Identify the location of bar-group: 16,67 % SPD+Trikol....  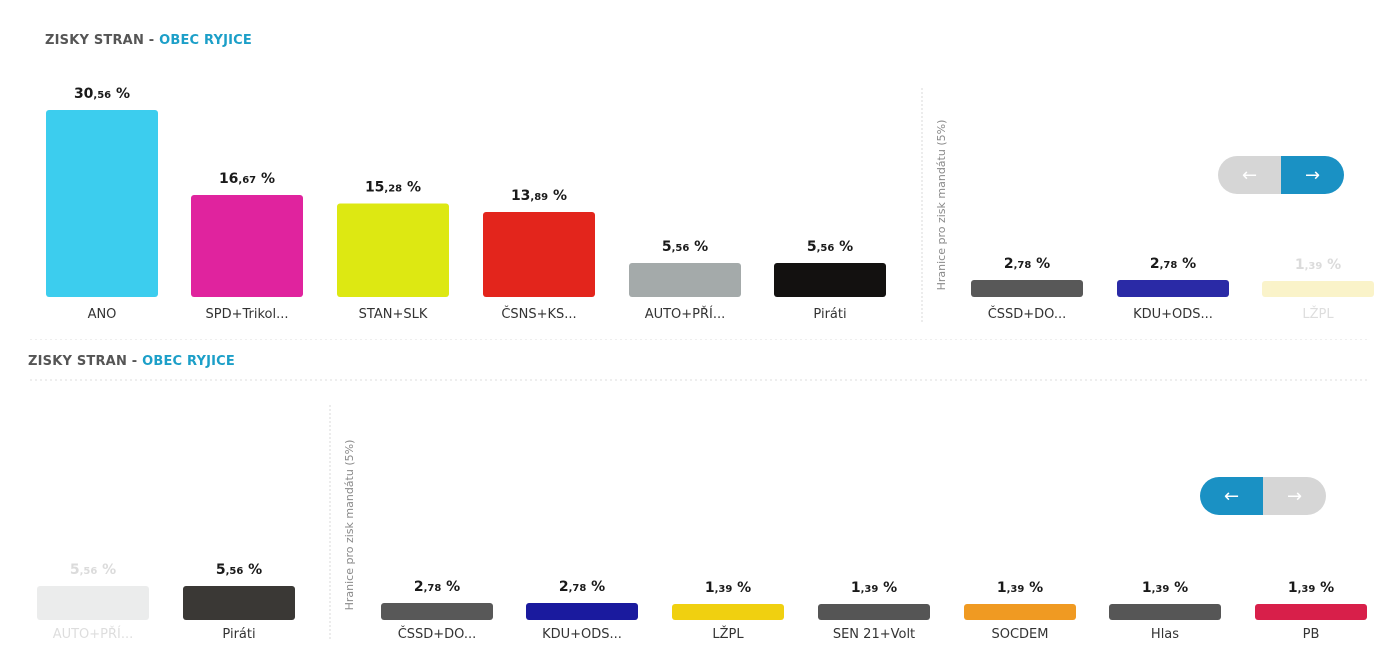
(247, 246).